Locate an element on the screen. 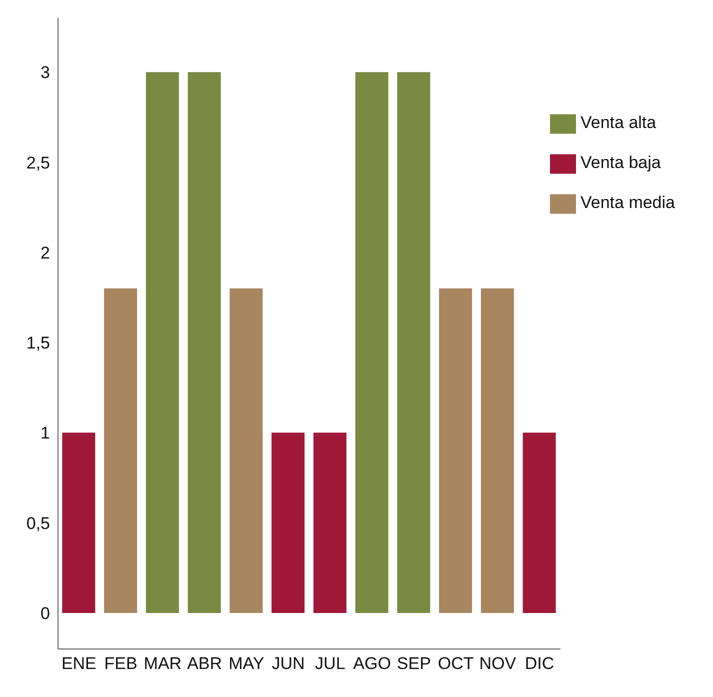 Image resolution: width=713 pixels, height=697 pixels. x-tick-label: FEB is located at coordinates (121, 664).